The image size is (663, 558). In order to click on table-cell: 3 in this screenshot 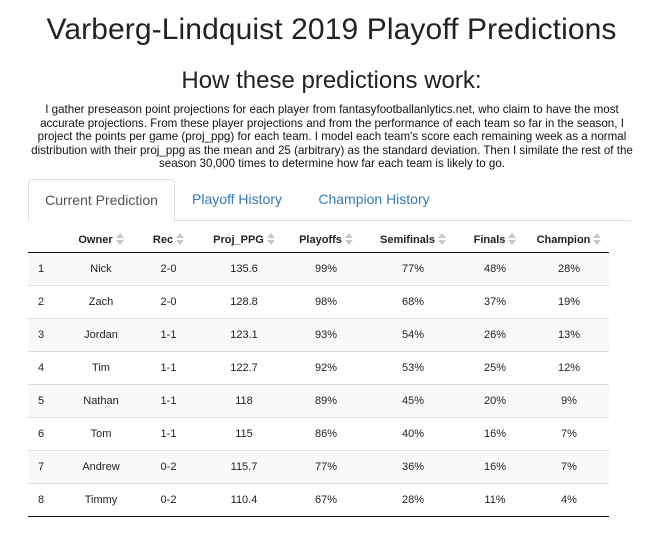, I will do `click(47, 335)`.